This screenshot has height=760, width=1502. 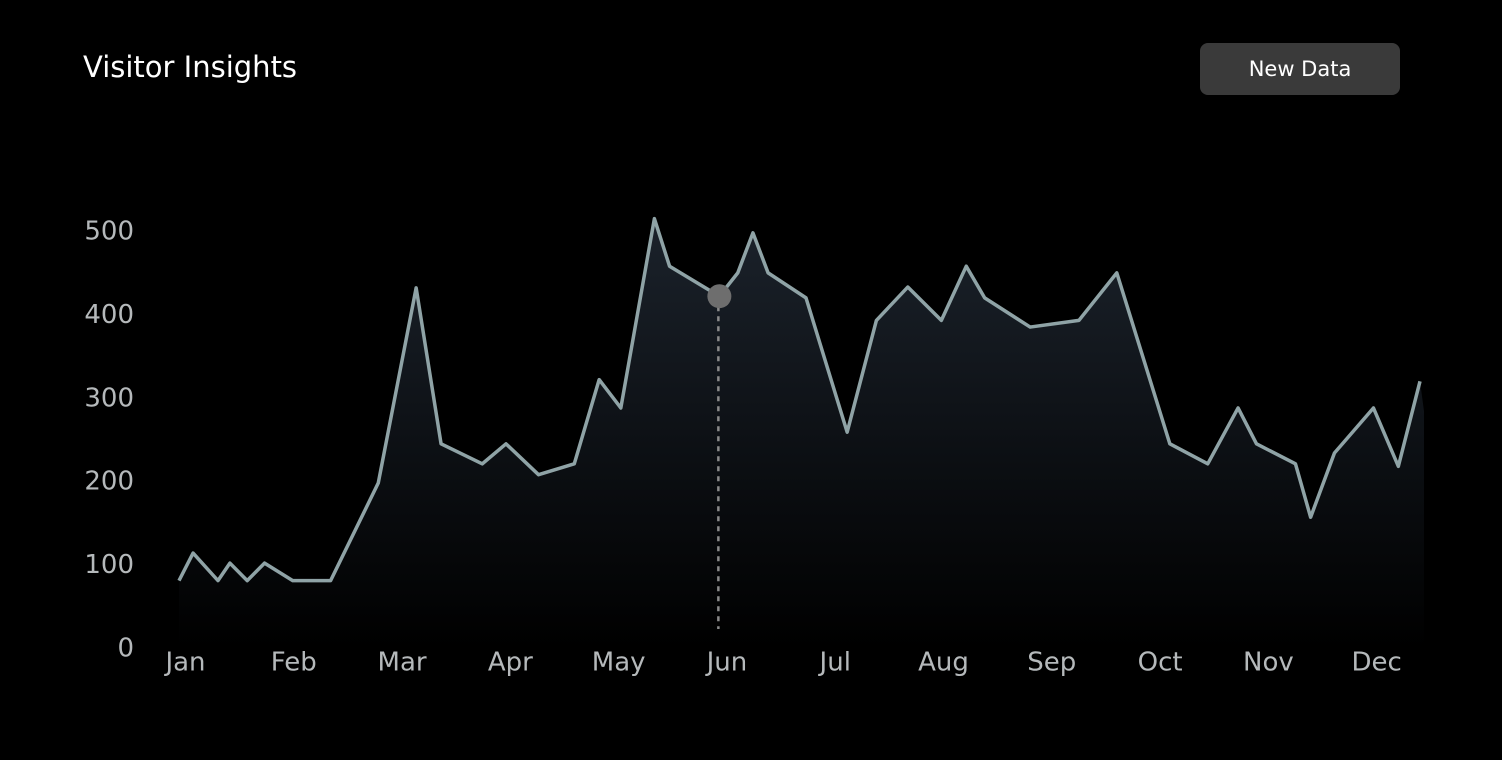 What do you see at coordinates (109, 565) in the screenshot?
I see `y-tick-label: 100` at bounding box center [109, 565].